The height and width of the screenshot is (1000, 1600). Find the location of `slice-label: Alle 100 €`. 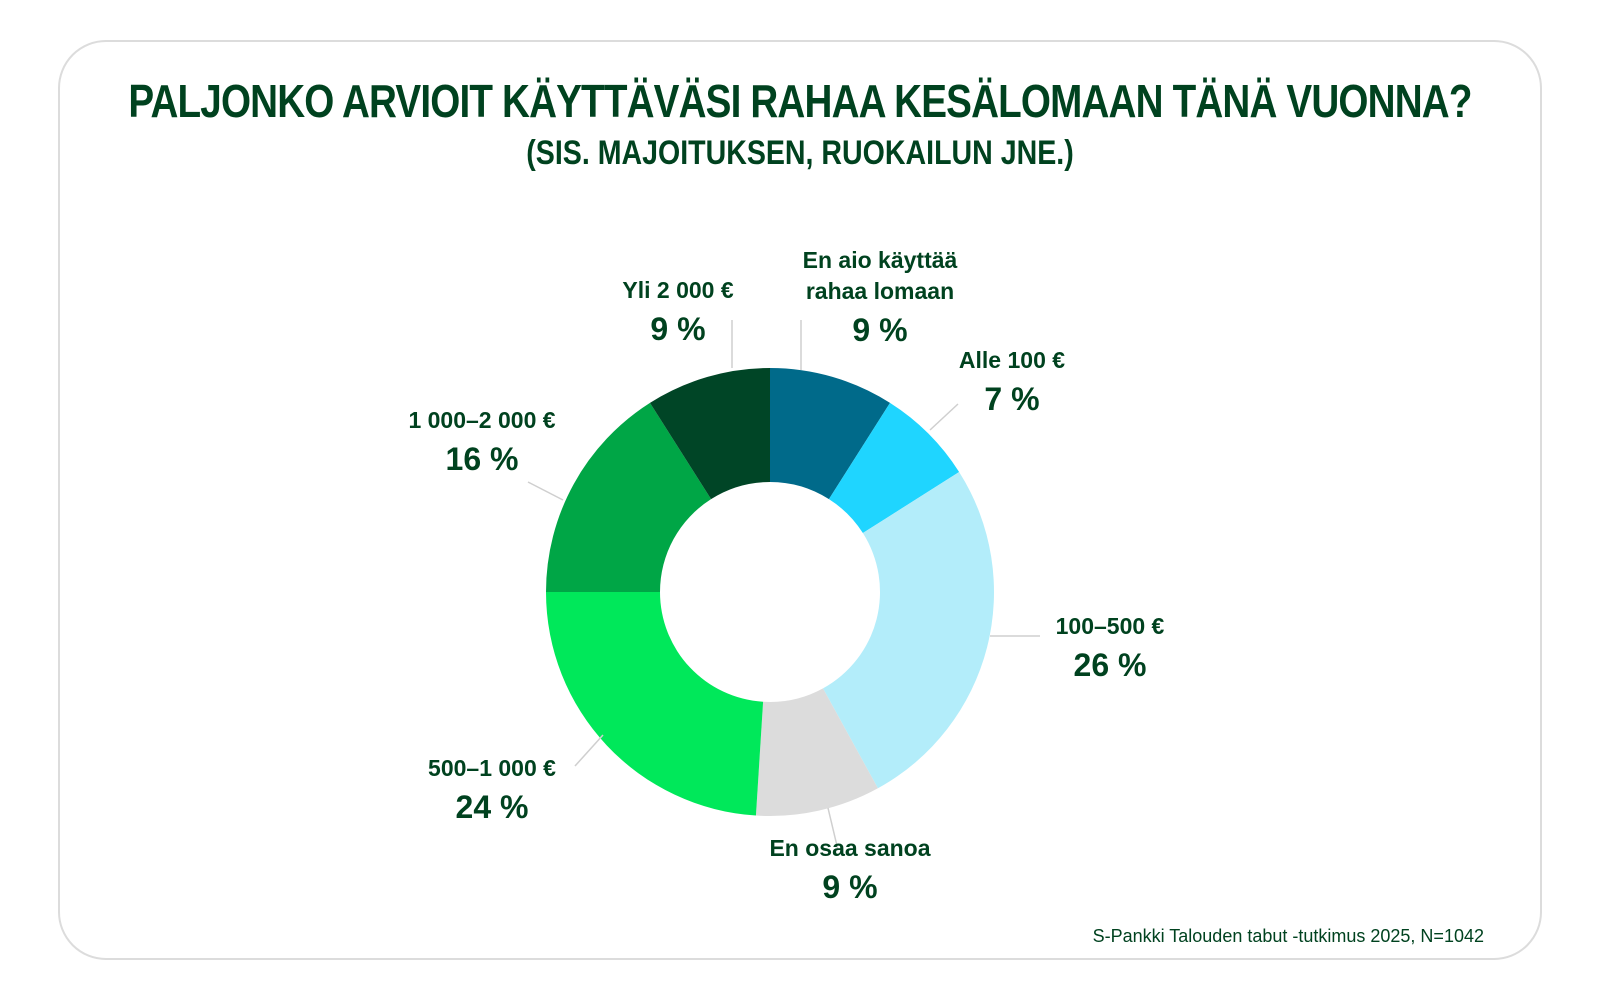

slice-label: Alle 100 € is located at coordinates (1012, 360).